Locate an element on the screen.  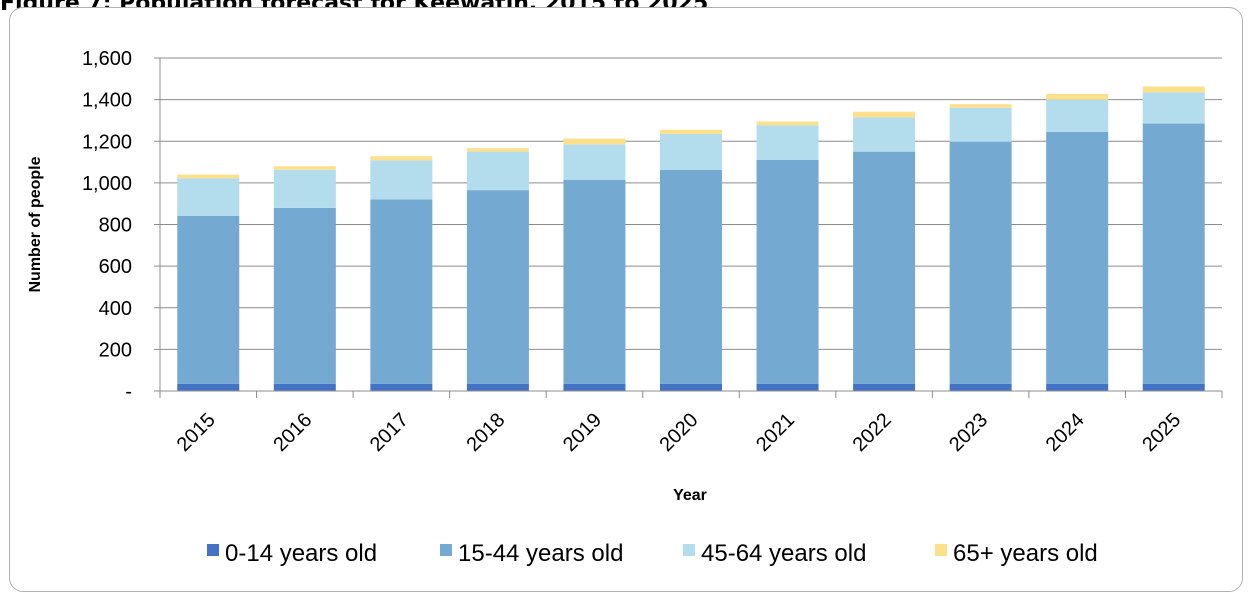
y-tick-label-1200: 1,200 is located at coordinates (107, 142).